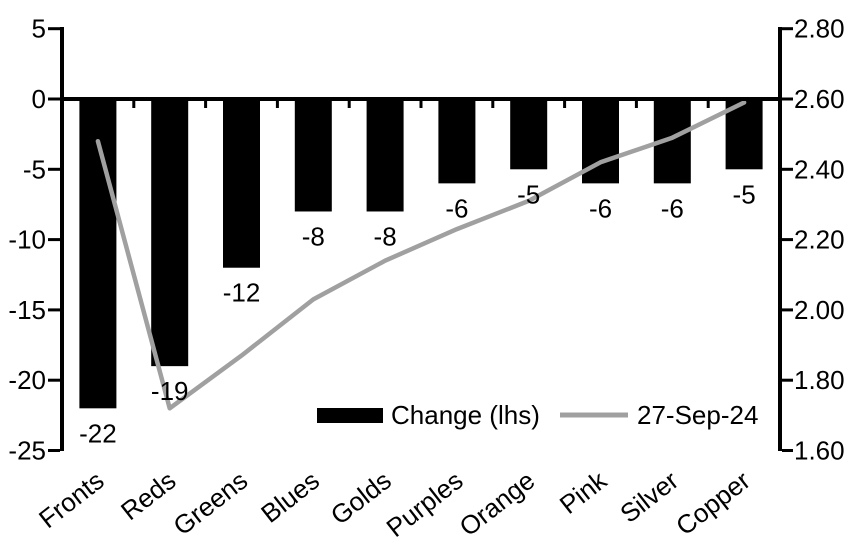 The image size is (852, 550). I want to click on right-axis-tick-label: 2.80, so click(819, 29).